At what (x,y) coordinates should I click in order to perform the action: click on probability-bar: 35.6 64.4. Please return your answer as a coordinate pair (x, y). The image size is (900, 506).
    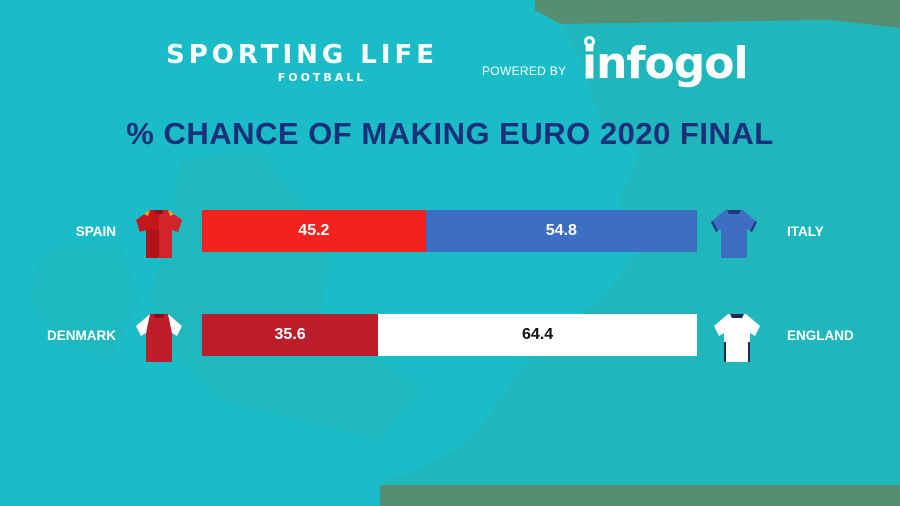
    Looking at the image, I should click on (449, 335).